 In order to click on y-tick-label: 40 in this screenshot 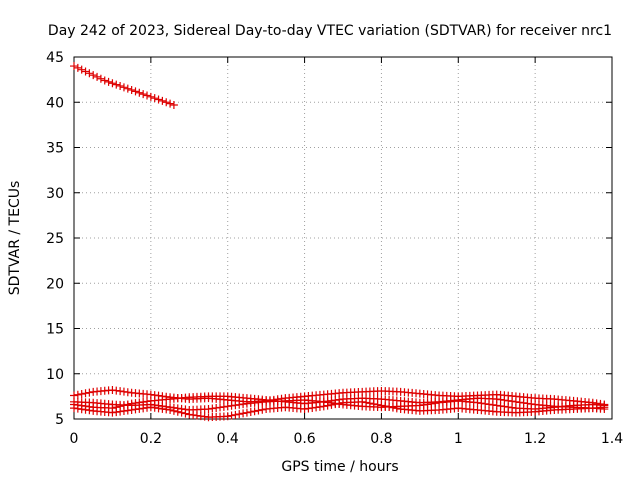, I will do `click(55, 103)`.